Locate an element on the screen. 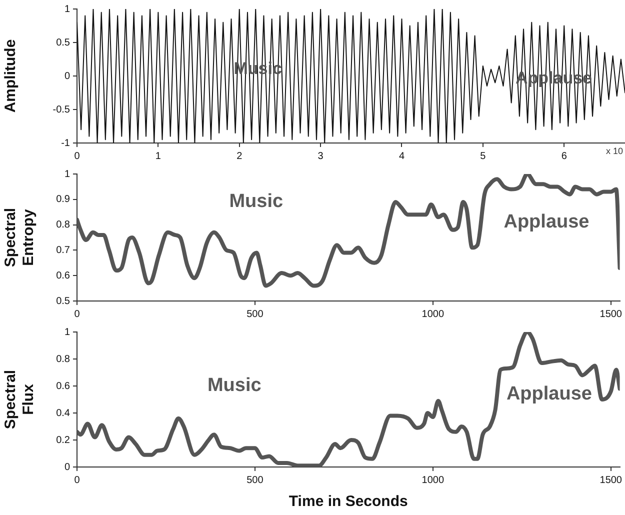 The width and height of the screenshot is (625, 515). x-axis-title: Time in Seconds is located at coordinates (348, 501).